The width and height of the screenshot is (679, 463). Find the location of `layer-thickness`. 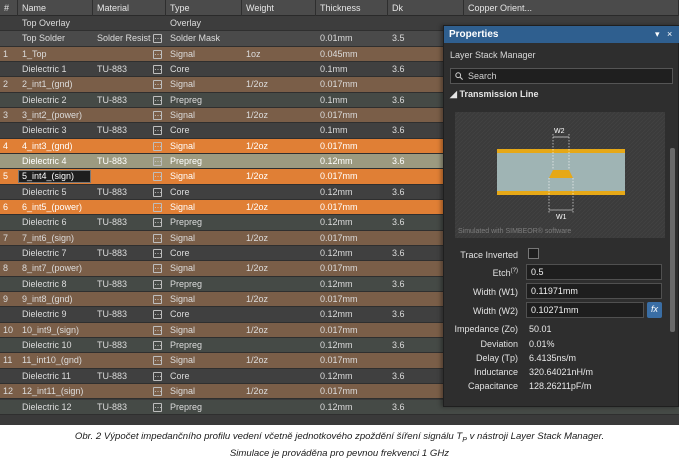

layer-thickness is located at coordinates (352, 23).